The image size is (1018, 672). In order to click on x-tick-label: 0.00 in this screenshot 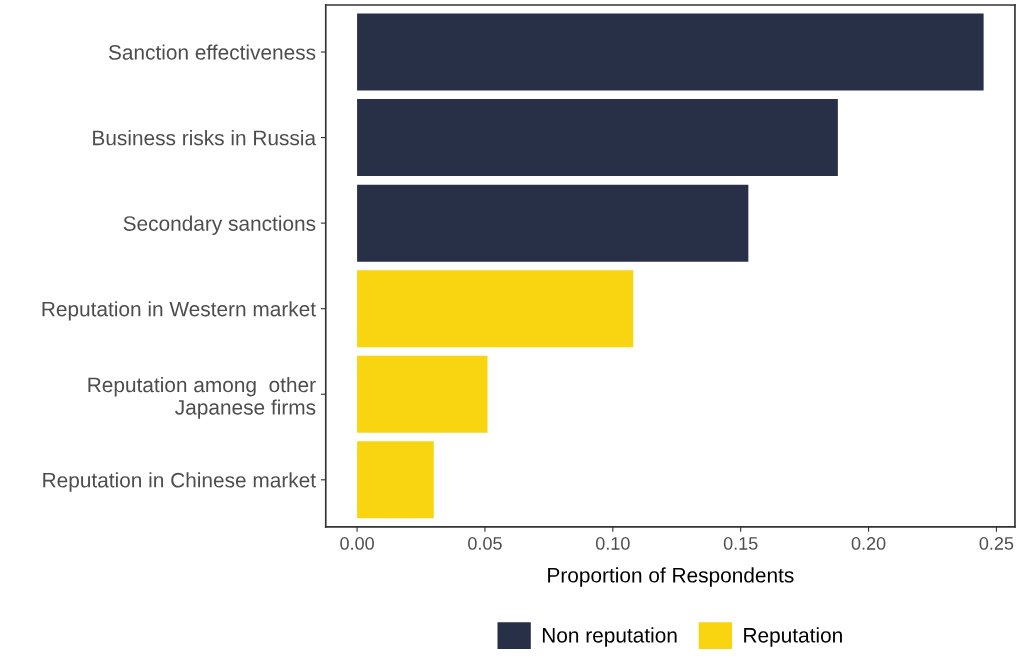, I will do `click(357, 543)`.